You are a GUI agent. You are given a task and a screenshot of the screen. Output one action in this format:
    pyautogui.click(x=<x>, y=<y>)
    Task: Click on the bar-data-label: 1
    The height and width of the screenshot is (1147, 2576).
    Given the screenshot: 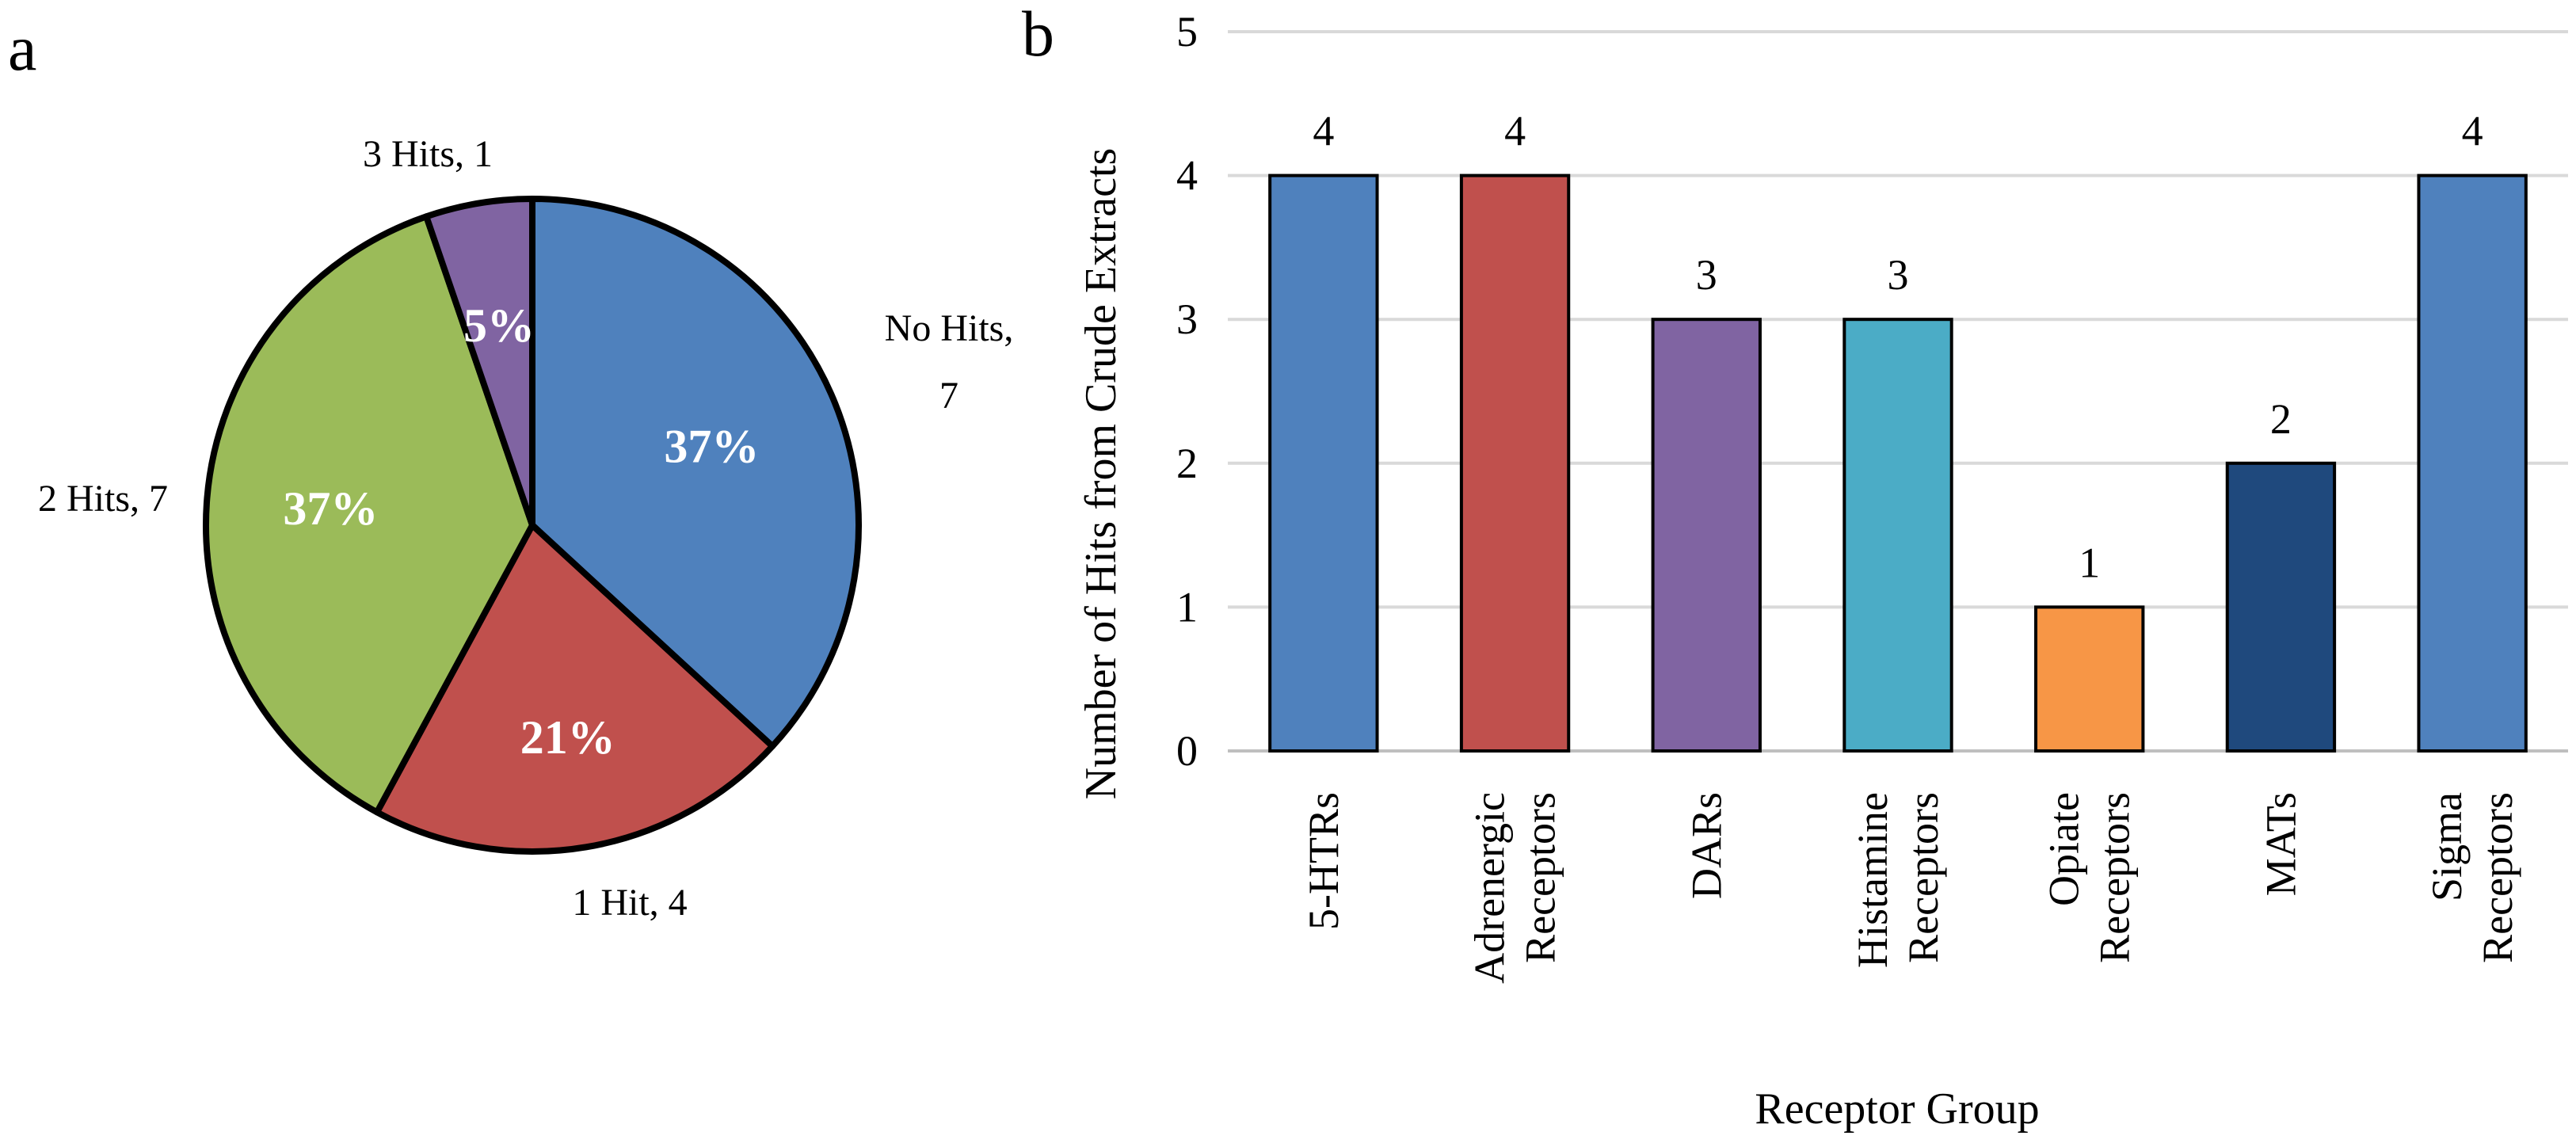 What is the action you would take?
    pyautogui.click(x=2089, y=562)
    